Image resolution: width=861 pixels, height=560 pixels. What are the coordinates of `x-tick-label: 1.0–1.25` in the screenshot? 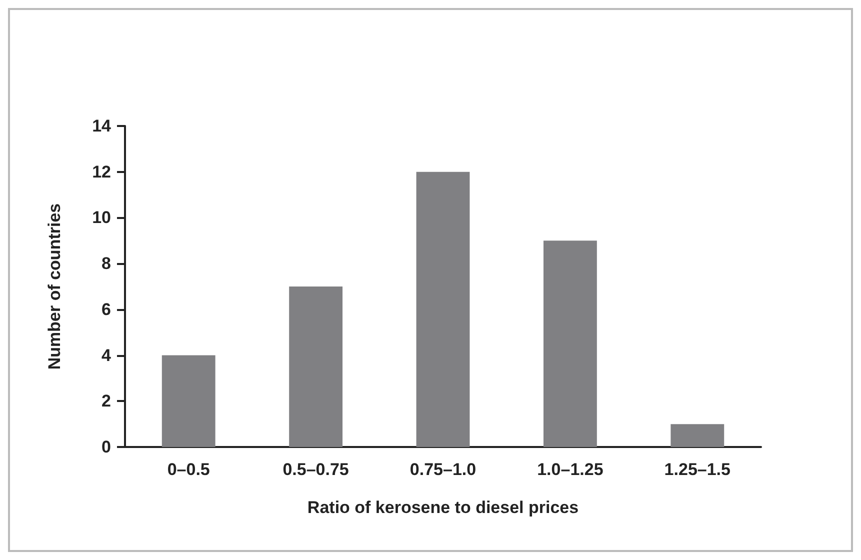 It's located at (570, 469).